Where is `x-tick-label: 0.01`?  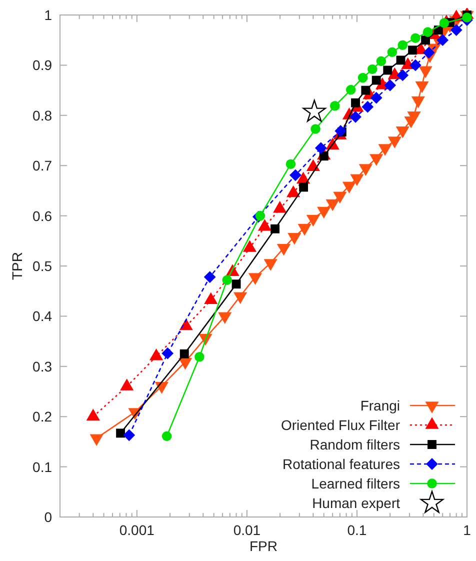 x-tick-label: 0.01 is located at coordinates (247, 530).